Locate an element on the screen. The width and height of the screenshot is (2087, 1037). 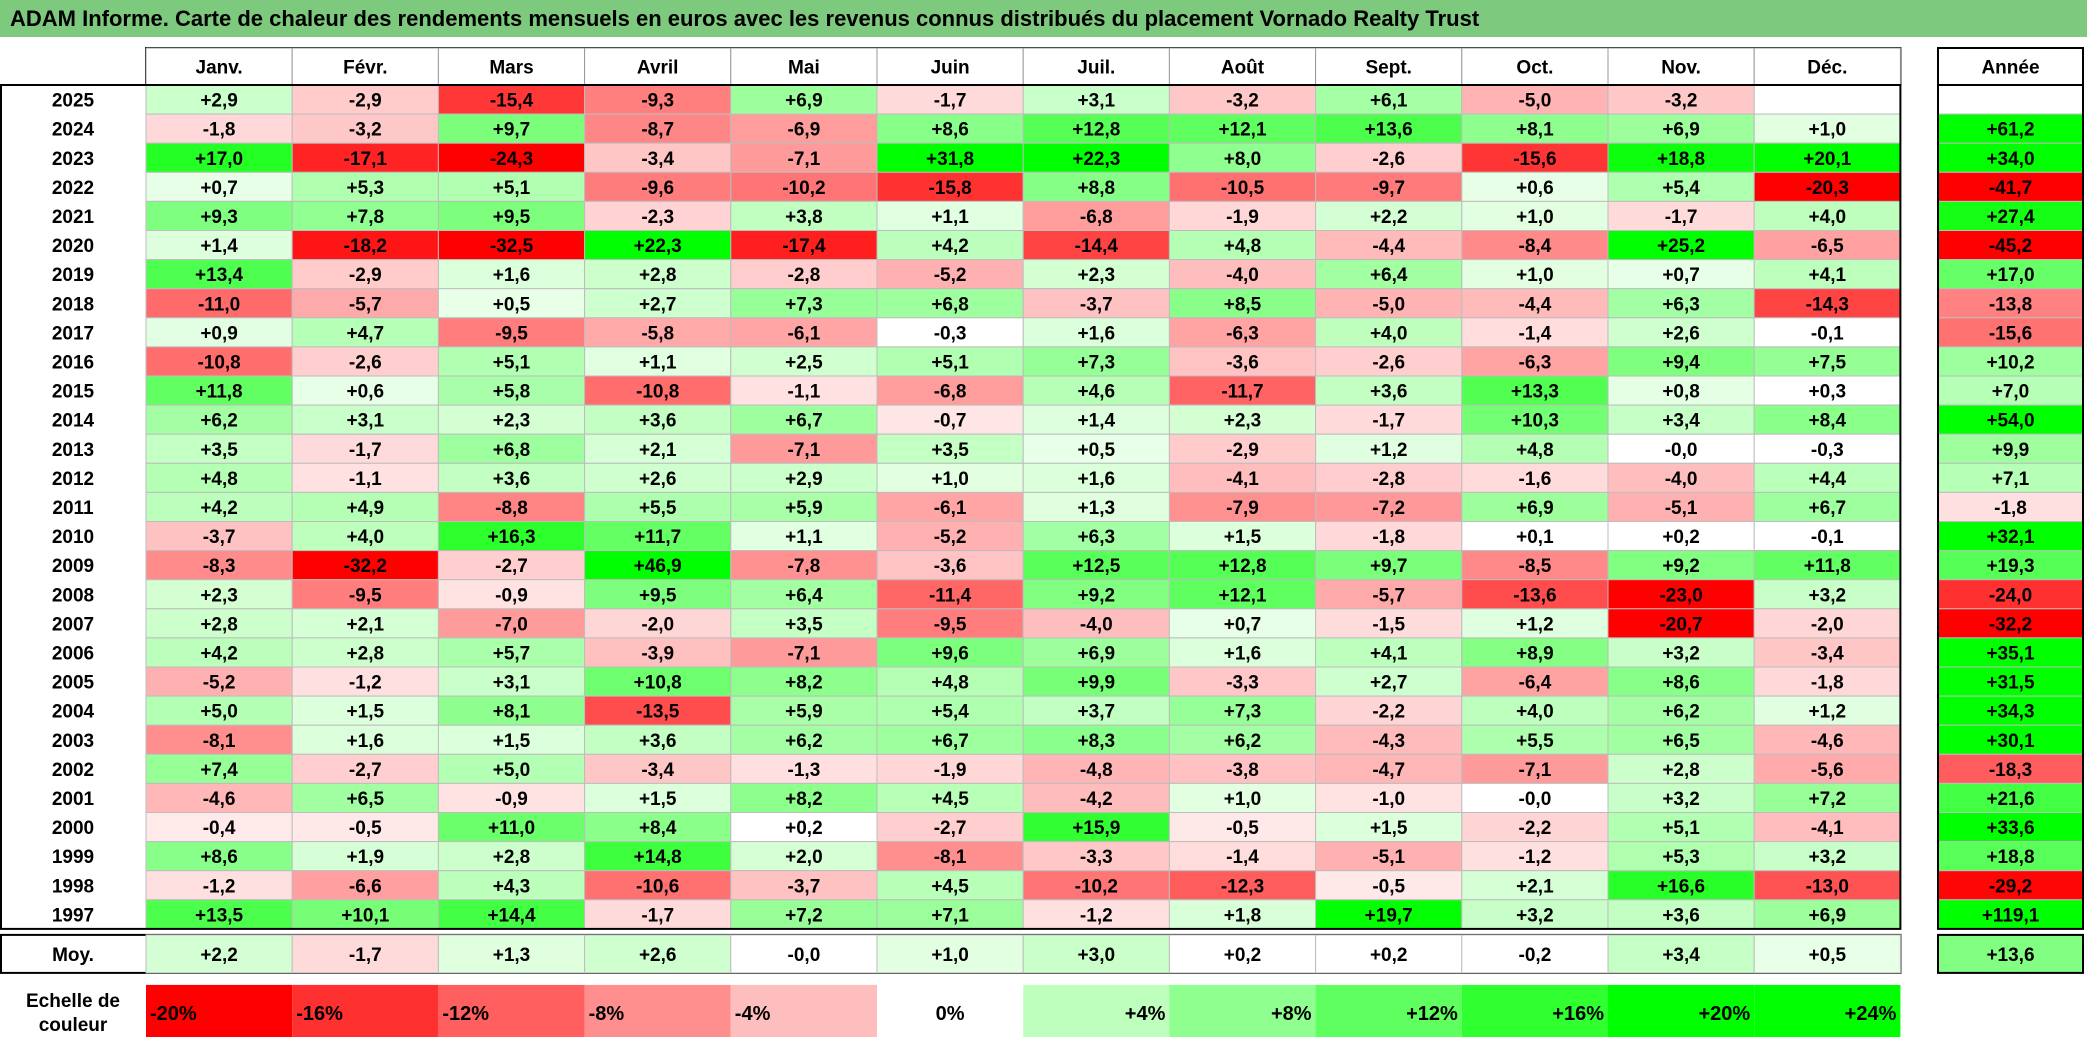
row-year-label: 2021 is located at coordinates (73, 217).